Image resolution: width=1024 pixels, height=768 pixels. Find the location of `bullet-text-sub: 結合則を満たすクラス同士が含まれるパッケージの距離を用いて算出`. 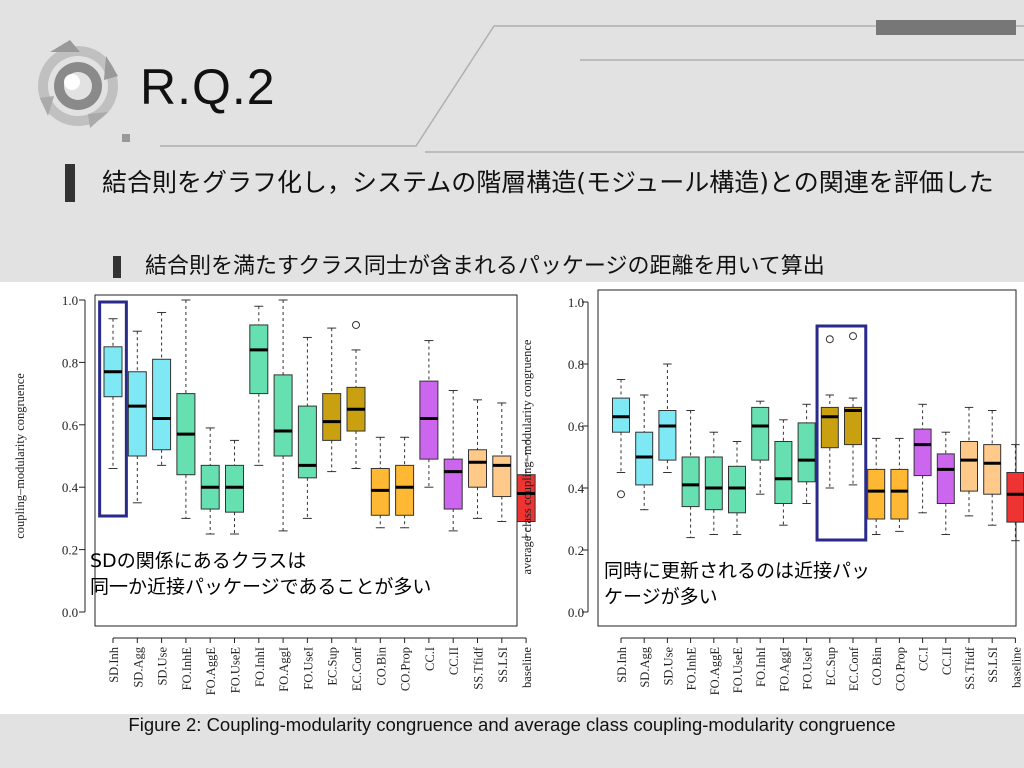

bullet-text-sub: 結合則を満たすクラス同士が含まれるパッケージの距離を用いて算出 is located at coordinates (485, 266).